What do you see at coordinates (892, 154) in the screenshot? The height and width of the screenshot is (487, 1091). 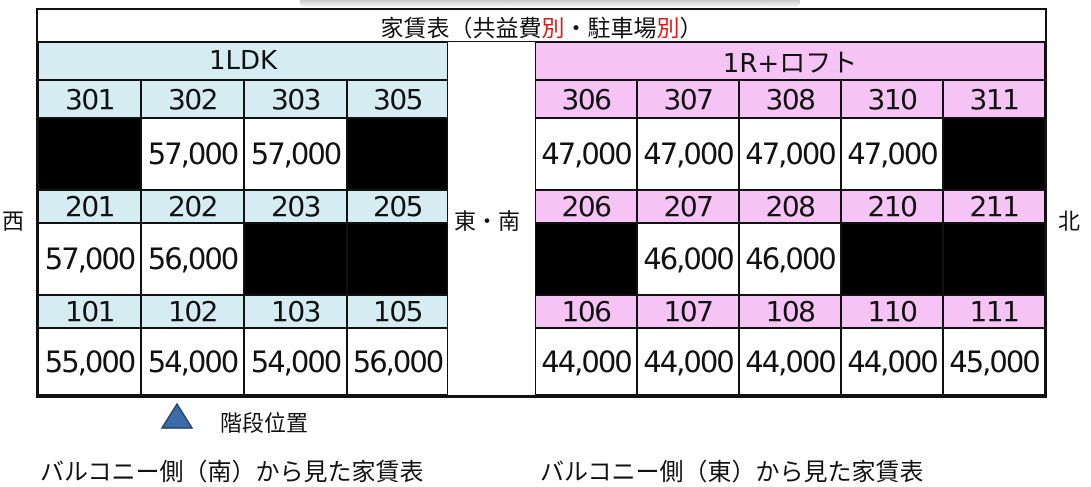 I see `rent-value-310: 47,000` at bounding box center [892, 154].